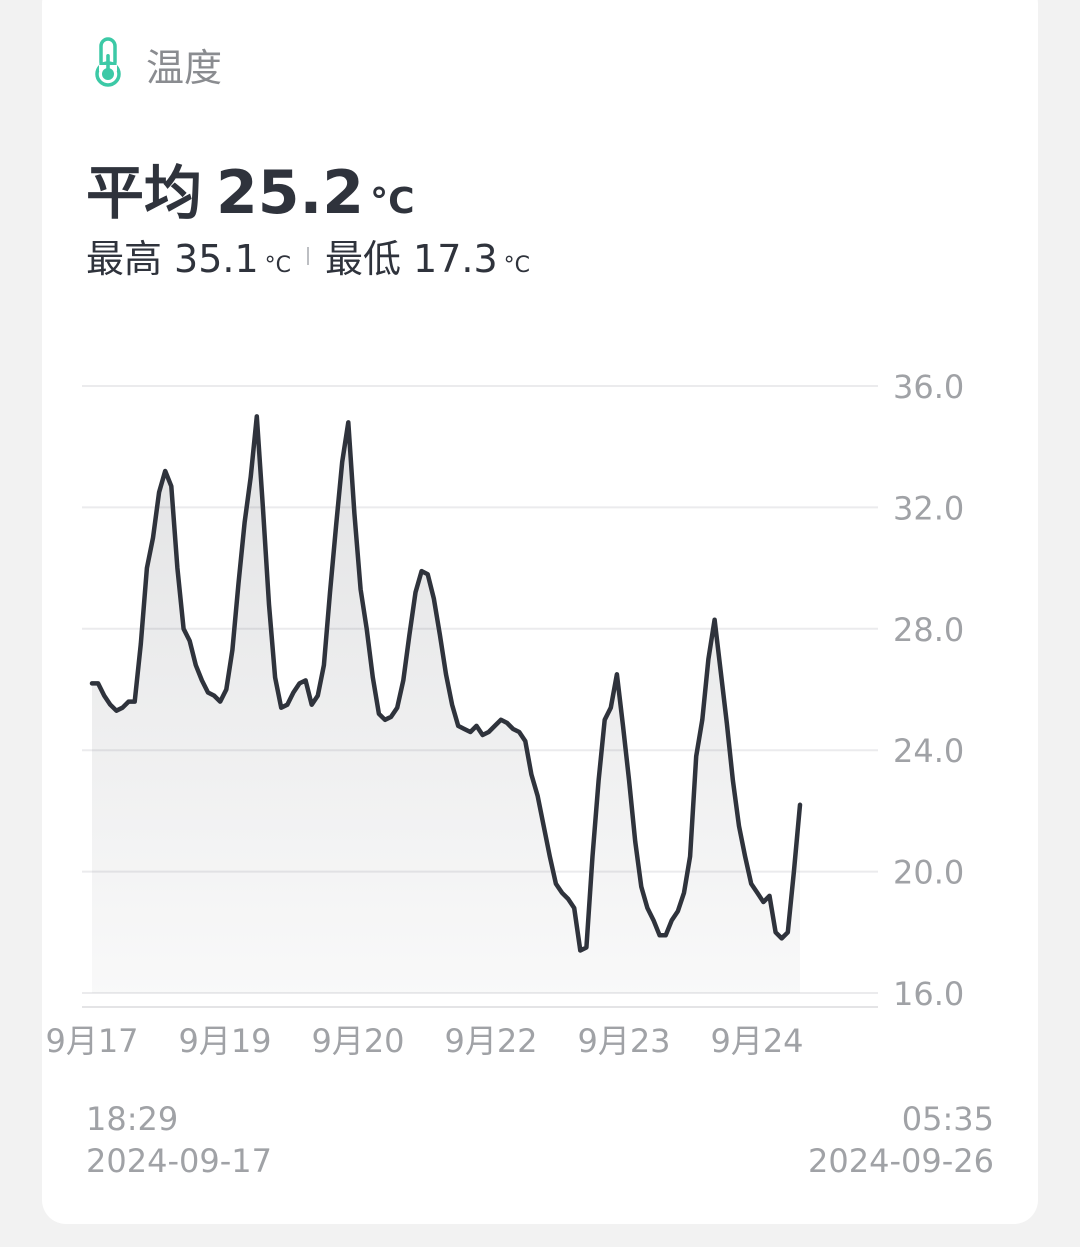 This screenshot has height=1247, width=1080. What do you see at coordinates (179, 1140) in the screenshot?
I see `range-start: 18:29 2024-09-17` at bounding box center [179, 1140].